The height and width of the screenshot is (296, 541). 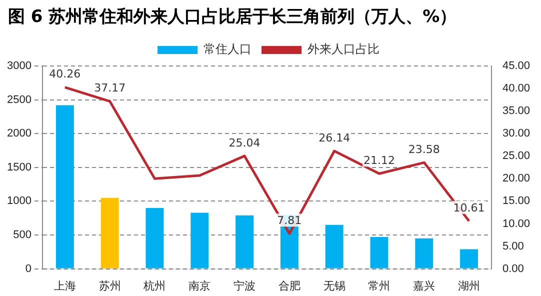 What do you see at coordinates (19, 66) in the screenshot?
I see `y-tick-label: 3000` at bounding box center [19, 66].